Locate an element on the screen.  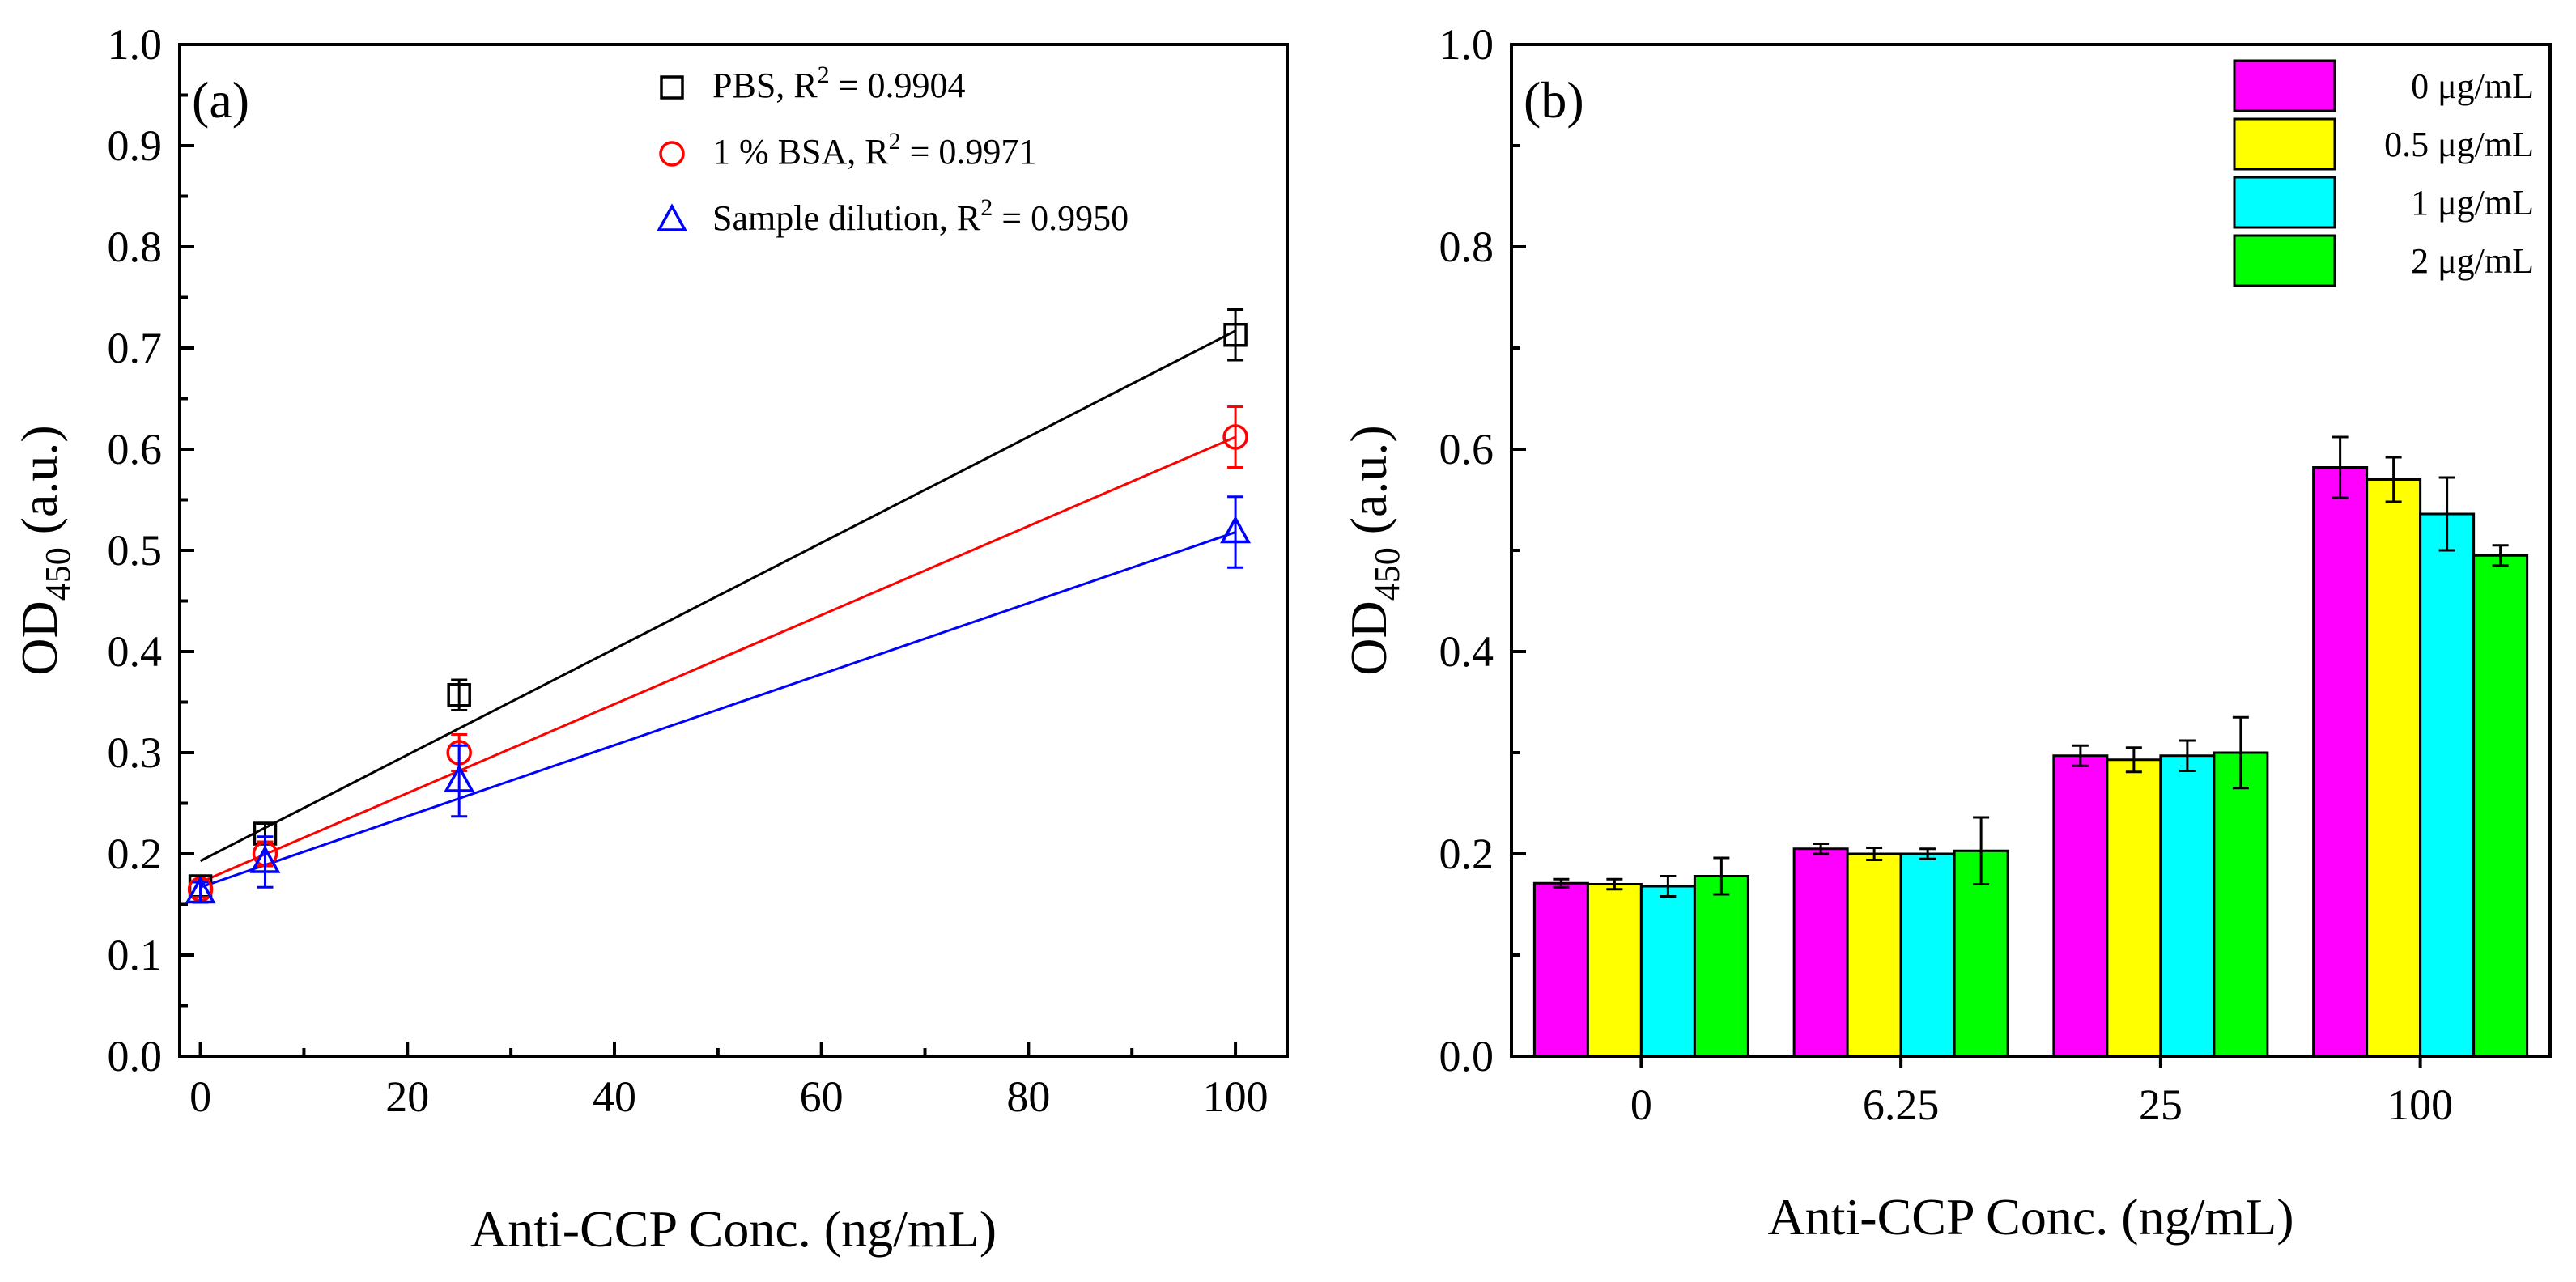
panel-a-y-tick-label: 0.5 is located at coordinates (135, 551).